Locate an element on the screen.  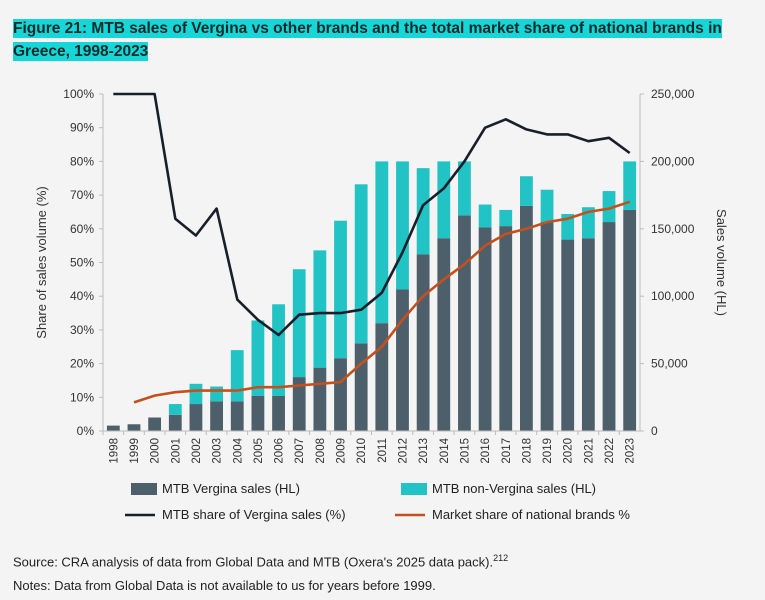
bar-non-vergina-2012 is located at coordinates (402, 225).